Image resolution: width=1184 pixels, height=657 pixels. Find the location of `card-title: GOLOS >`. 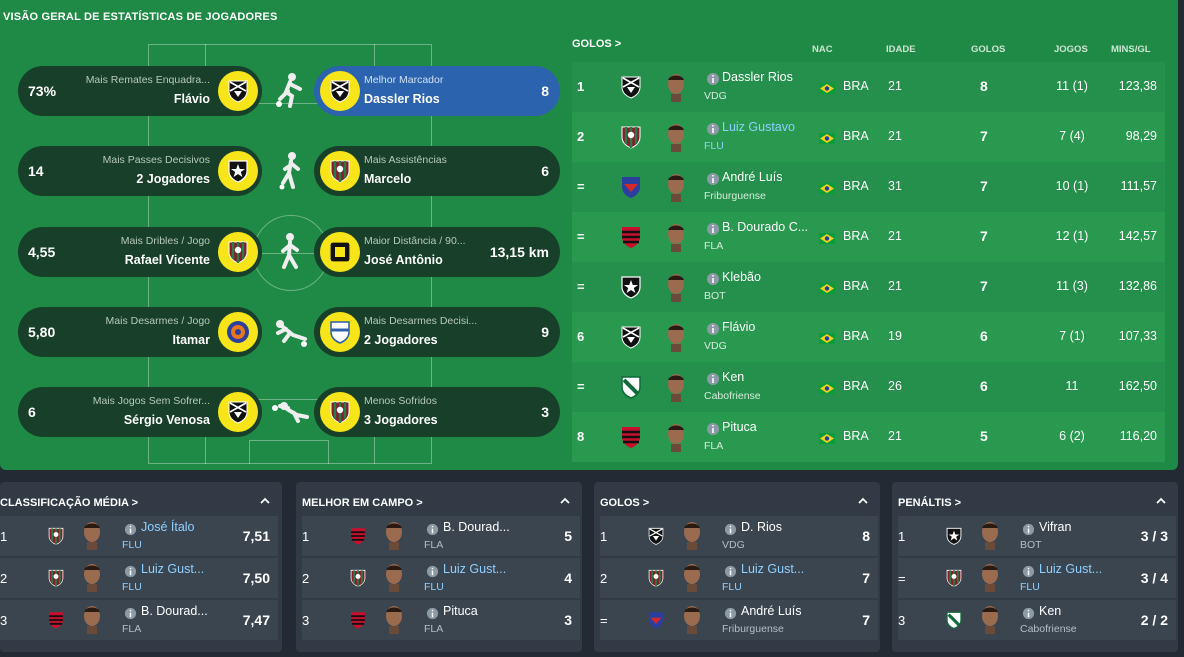

card-title: GOLOS > is located at coordinates (625, 503).